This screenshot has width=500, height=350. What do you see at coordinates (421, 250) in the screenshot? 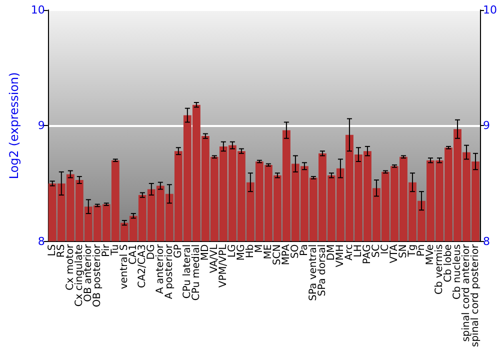
I see `x-tick-label: Pn` at bounding box center [421, 250].